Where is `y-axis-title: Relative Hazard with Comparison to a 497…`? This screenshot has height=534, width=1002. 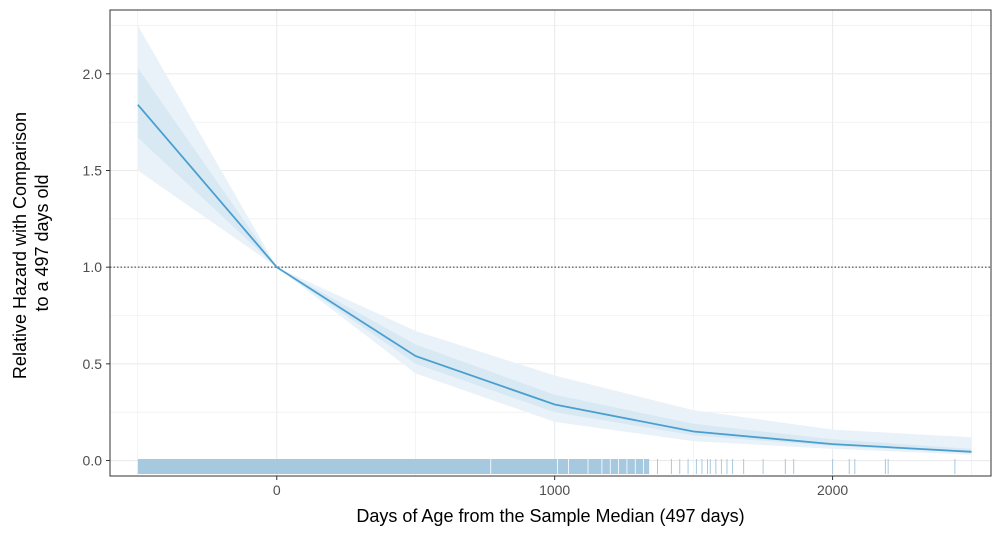 y-axis-title: Relative Hazard with Comparison to a 497… is located at coordinates (31, 243).